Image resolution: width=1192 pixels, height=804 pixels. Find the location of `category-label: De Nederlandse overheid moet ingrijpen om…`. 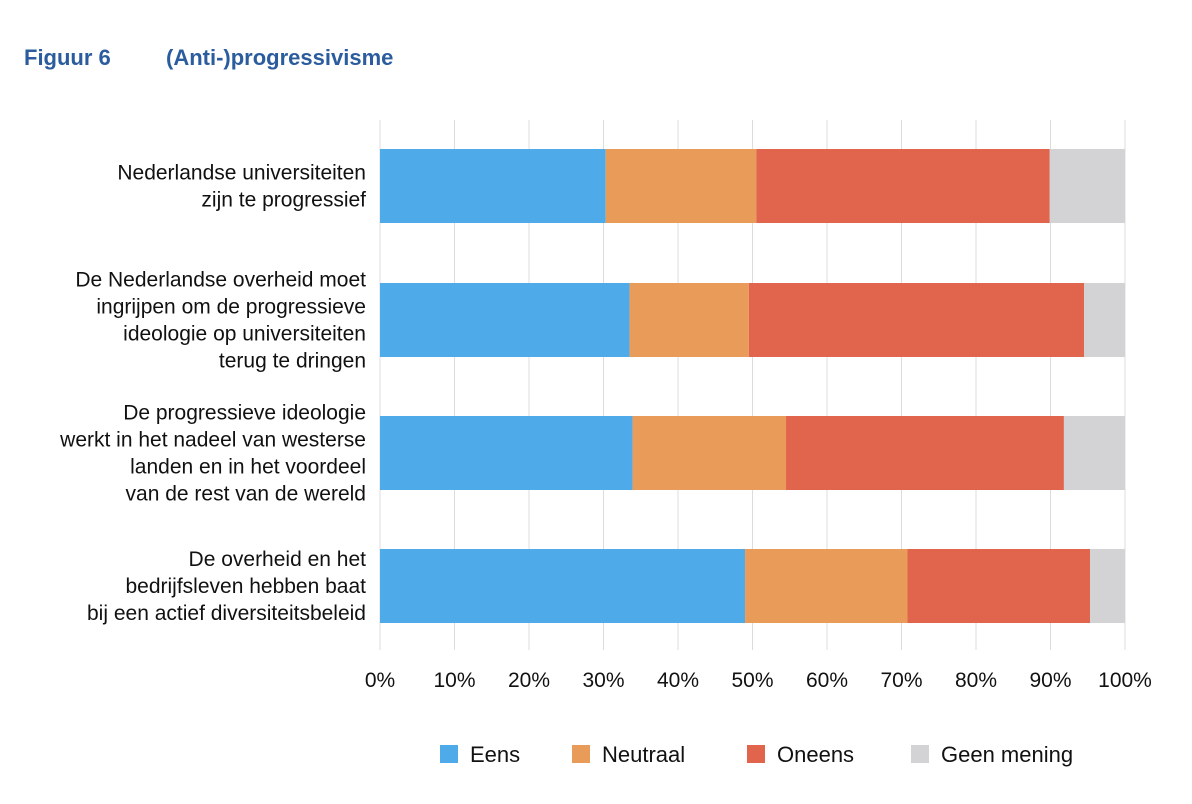

category-label: De Nederlandse overheid moet ingrijpen om… is located at coordinates (220, 321).